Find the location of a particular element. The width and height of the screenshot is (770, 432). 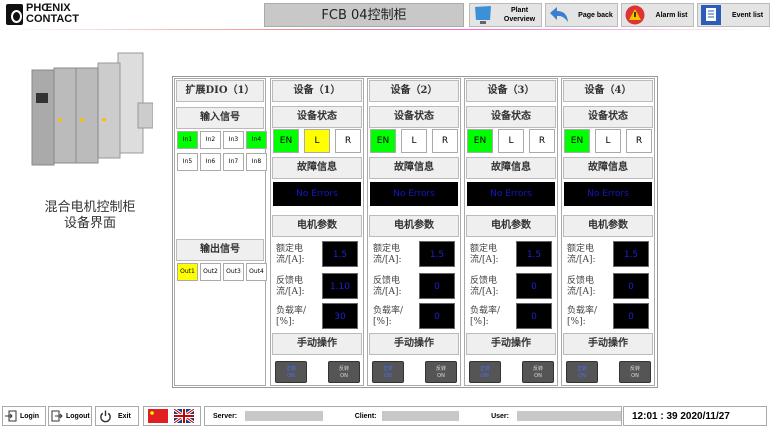

back-arrow-icon is located at coordinates (559, 14).